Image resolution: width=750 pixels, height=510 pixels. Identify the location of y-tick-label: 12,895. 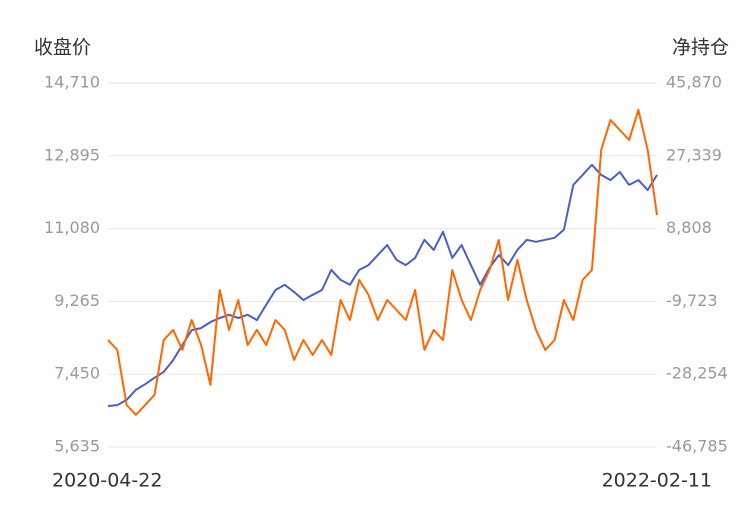
(72, 154).